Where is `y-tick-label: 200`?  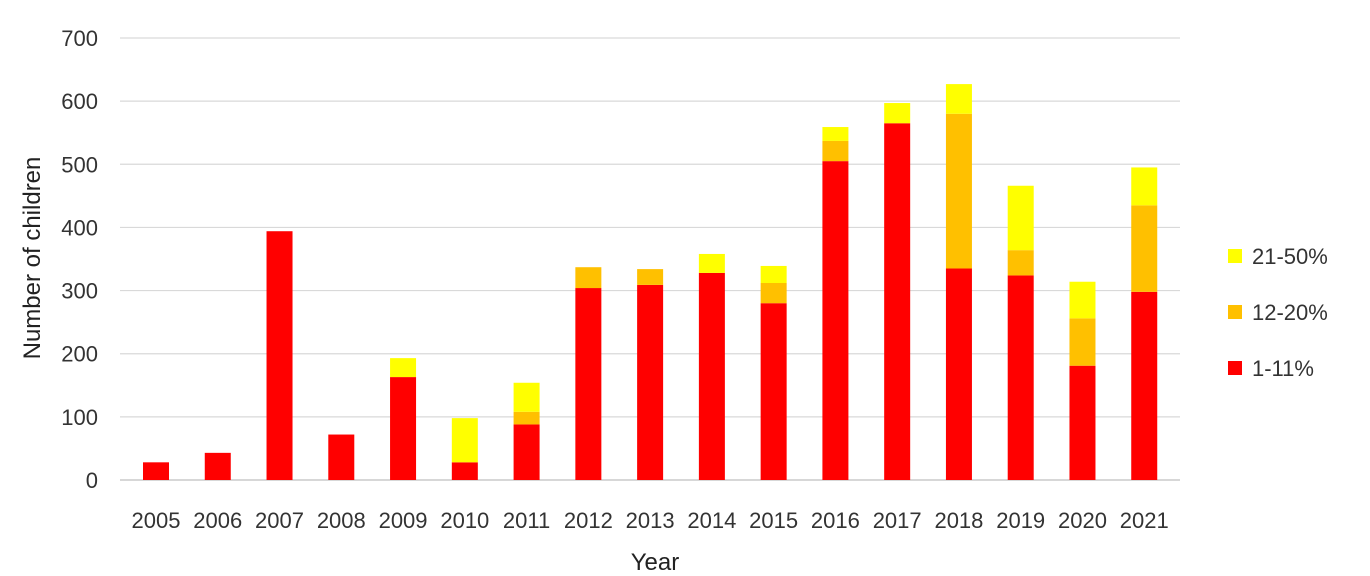 y-tick-label: 200 is located at coordinates (79, 354).